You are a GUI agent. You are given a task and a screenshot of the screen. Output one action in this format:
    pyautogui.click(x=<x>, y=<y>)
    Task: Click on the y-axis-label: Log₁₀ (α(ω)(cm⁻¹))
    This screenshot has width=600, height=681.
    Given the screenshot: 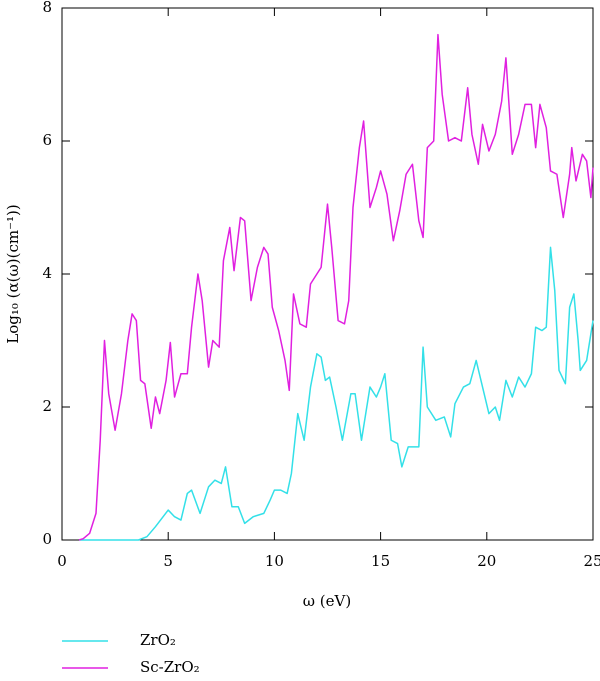 What is the action you would take?
    pyautogui.click(x=13, y=273)
    